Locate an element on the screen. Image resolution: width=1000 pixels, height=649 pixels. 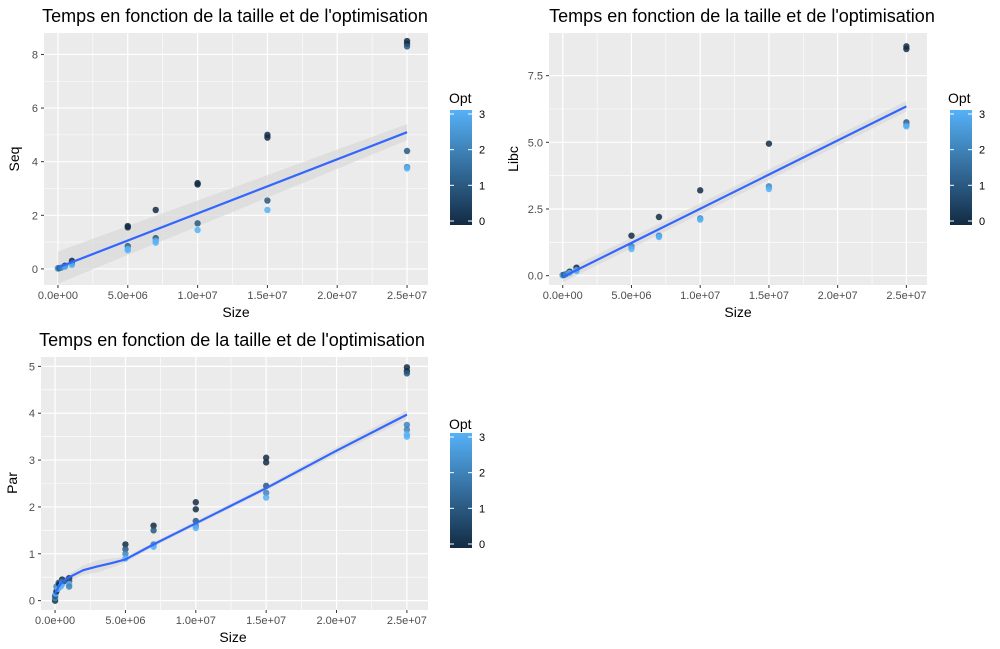
y-tick-label: 3 is located at coordinates (32, 461).